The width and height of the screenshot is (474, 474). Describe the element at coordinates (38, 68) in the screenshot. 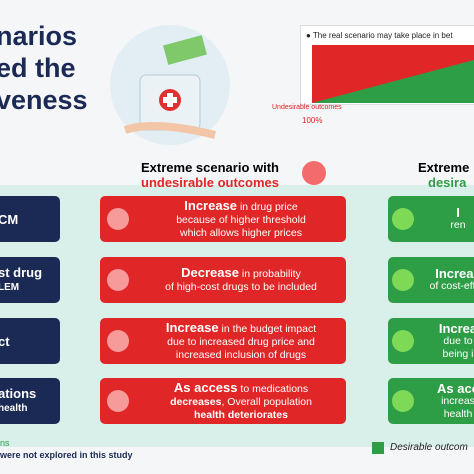

I see `title-line: ed the` at that location.